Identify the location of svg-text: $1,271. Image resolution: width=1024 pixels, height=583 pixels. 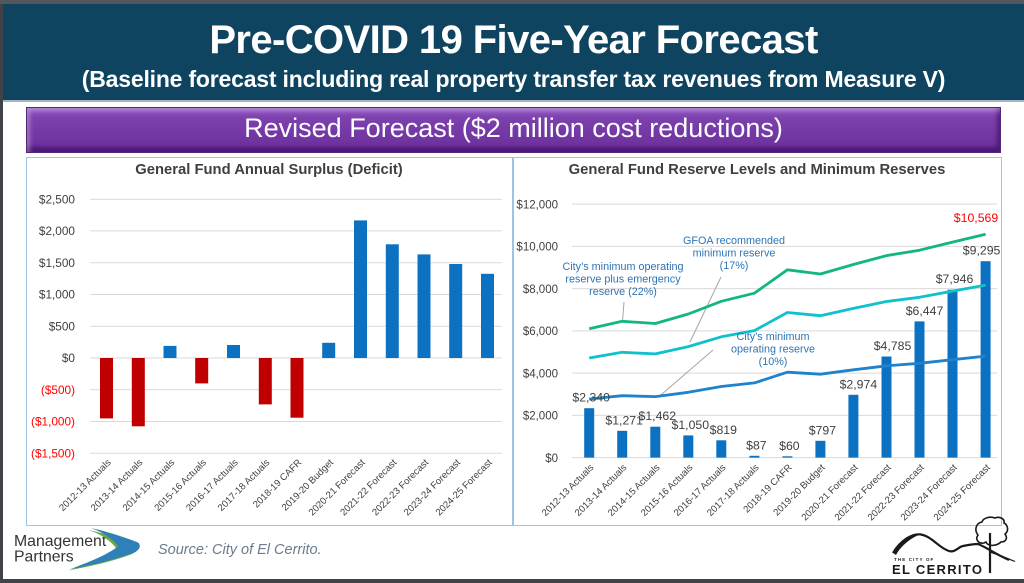
(624, 420).